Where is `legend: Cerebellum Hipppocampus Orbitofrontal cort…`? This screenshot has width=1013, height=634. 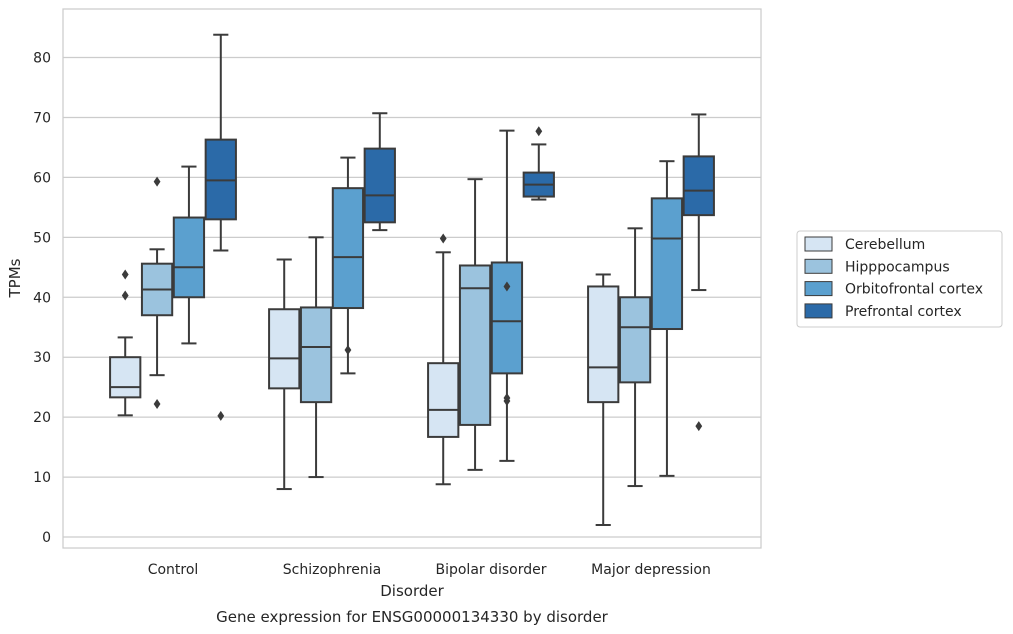
legend: Cerebellum Hipppocampus Orbitofrontal cort… is located at coordinates (899, 279).